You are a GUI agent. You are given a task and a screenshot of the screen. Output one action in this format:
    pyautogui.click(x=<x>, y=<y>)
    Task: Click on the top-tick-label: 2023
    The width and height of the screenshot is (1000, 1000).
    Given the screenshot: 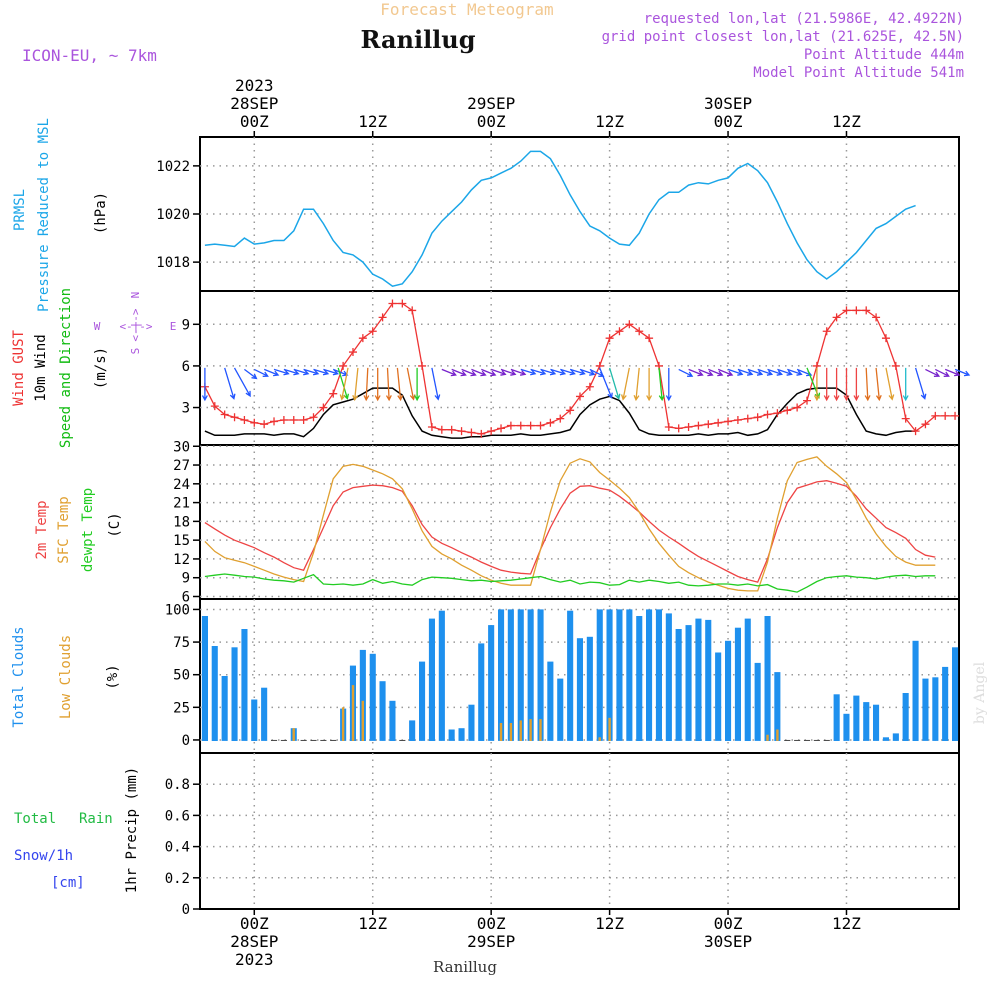 What is the action you would take?
    pyautogui.click(x=254, y=85)
    